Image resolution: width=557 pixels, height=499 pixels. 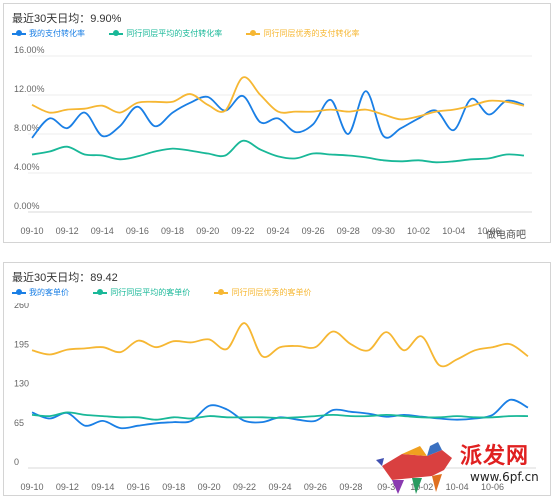 What do you see at coordinates (48, 33) in the screenshot?
I see `legend-item-my-conversion: 我的支付转化率` at bounding box center [48, 33].